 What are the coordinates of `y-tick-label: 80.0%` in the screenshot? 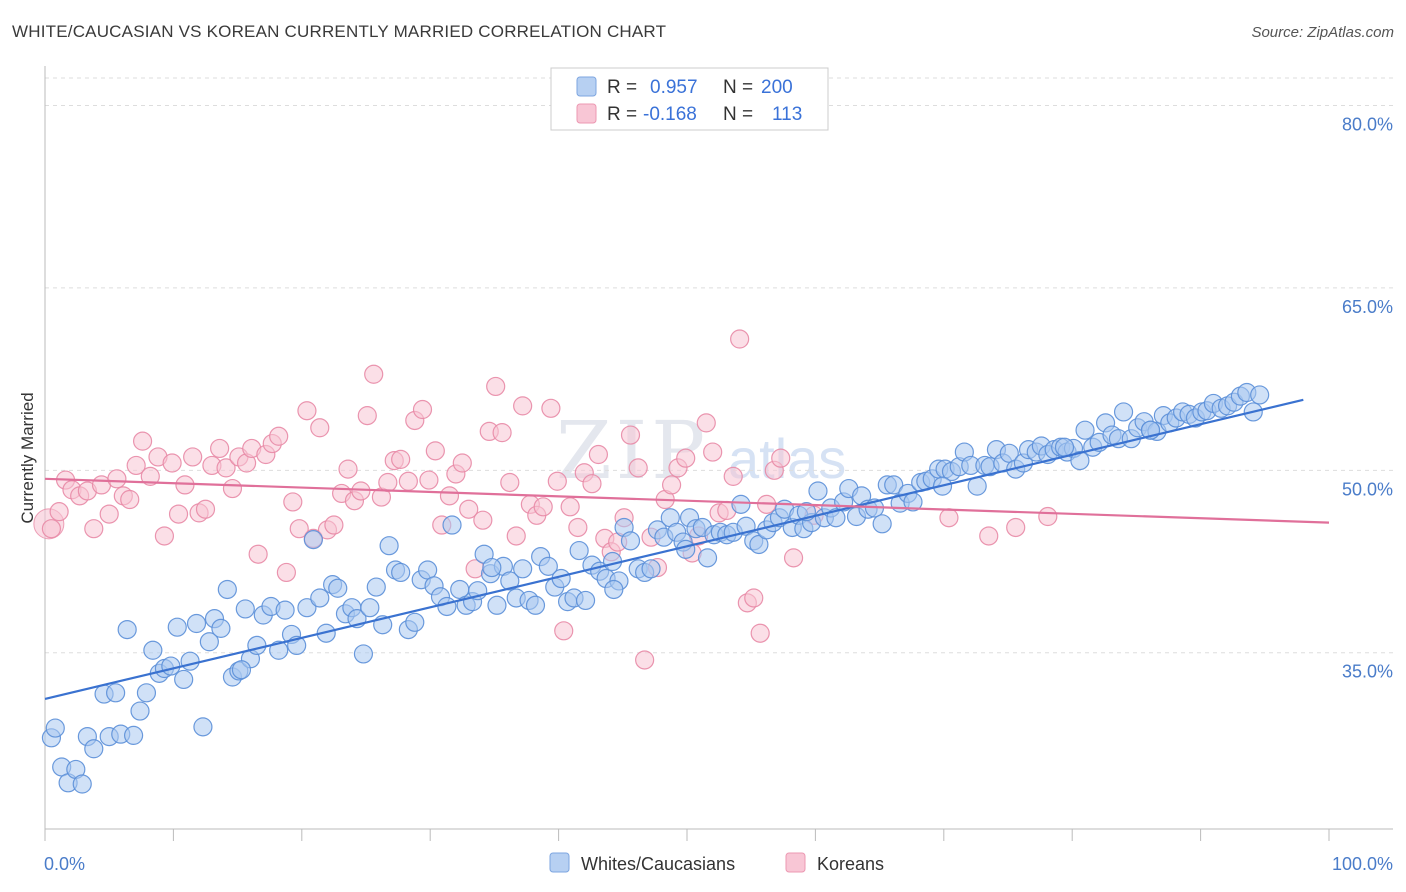 It's located at (1367, 125).